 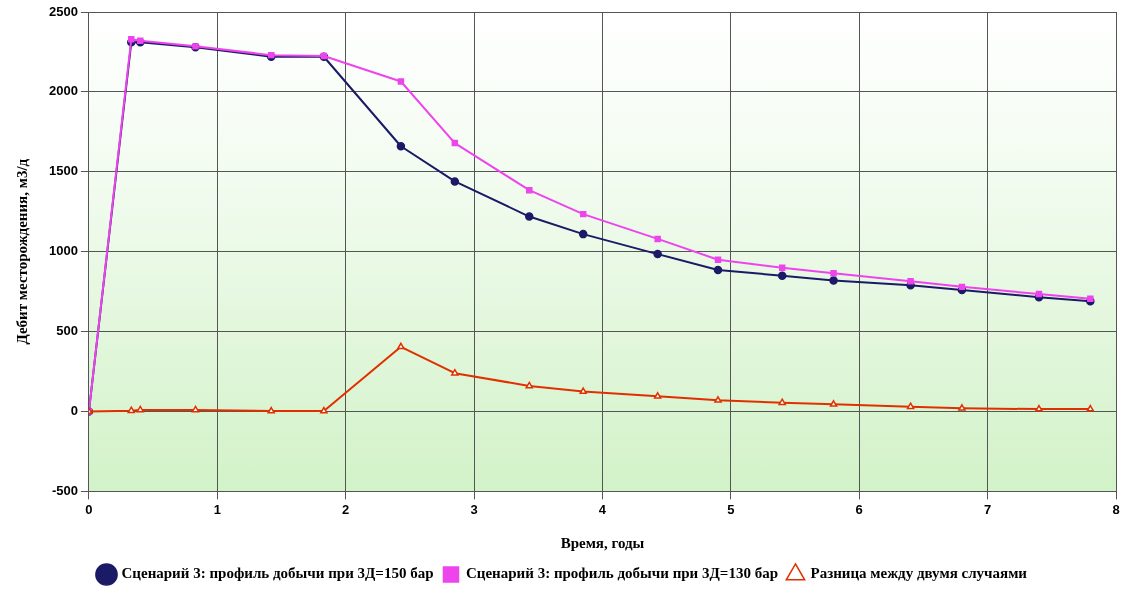 I want to click on y-tick-label: 2000, so click(x=63, y=91).